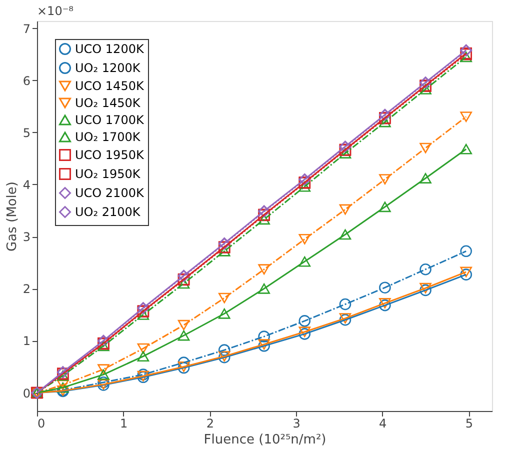 The height and width of the screenshot is (464, 516). Describe the element at coordinates (469, 423) in the screenshot. I see `x-tick-label: 5` at that location.